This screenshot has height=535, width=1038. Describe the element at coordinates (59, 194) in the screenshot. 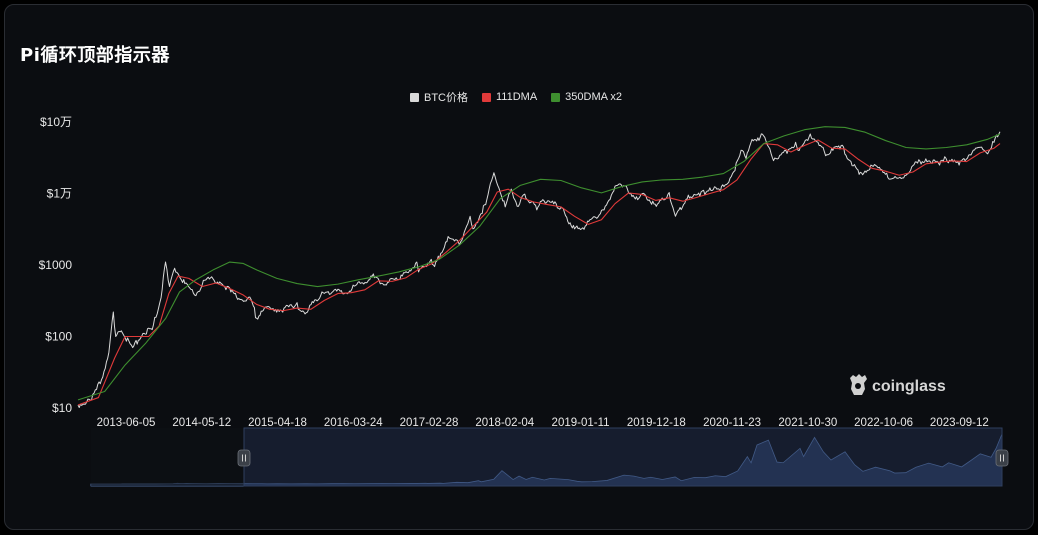

I see `y-tick-label: $1万` at that location.